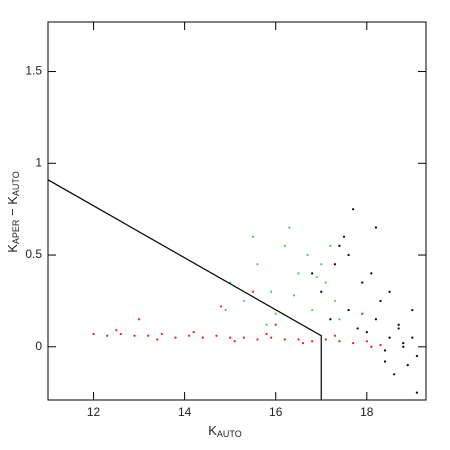  Describe the element at coordinates (16, 231) in the screenshot. I see `axis-label-sub: APER` at that location.